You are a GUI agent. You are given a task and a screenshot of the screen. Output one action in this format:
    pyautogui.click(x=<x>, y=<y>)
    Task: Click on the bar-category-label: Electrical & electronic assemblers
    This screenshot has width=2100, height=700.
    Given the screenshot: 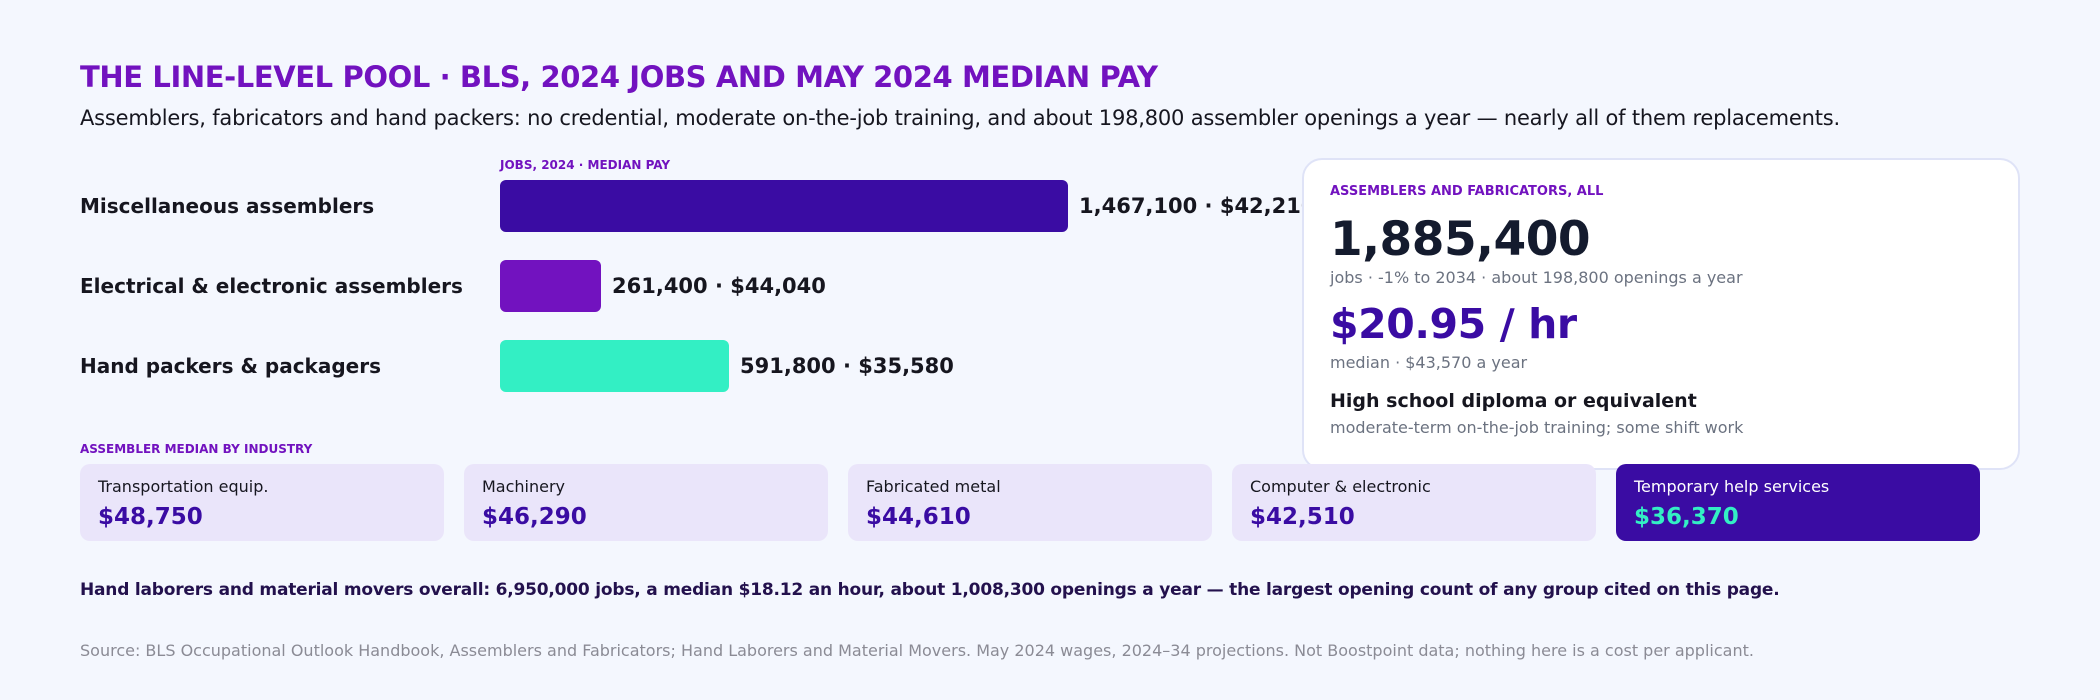 What is the action you would take?
    pyautogui.click(x=271, y=286)
    